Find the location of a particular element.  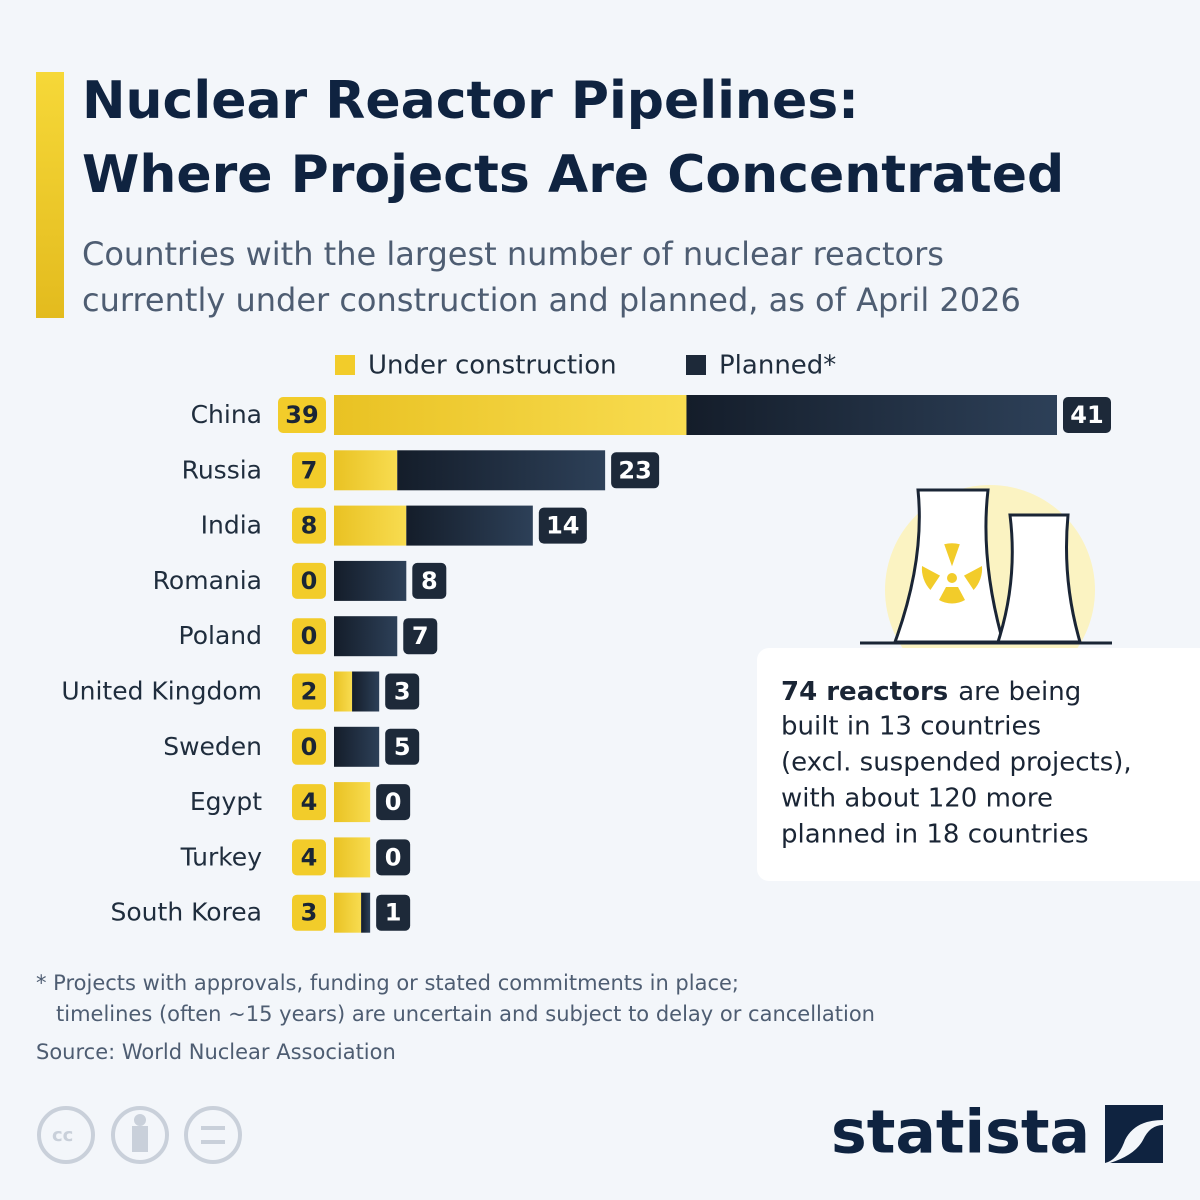

source: Source: World Nuclear Association is located at coordinates (216, 1052).